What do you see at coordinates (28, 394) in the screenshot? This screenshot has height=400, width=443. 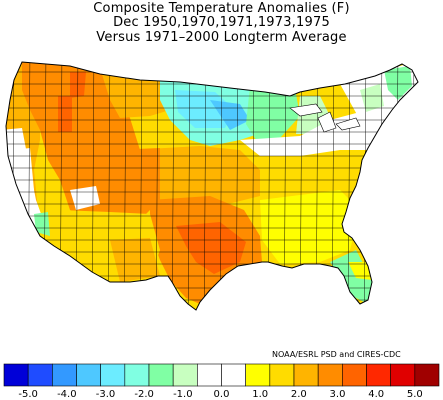 I see `legend-tick-label: -5.0` at bounding box center [28, 394].